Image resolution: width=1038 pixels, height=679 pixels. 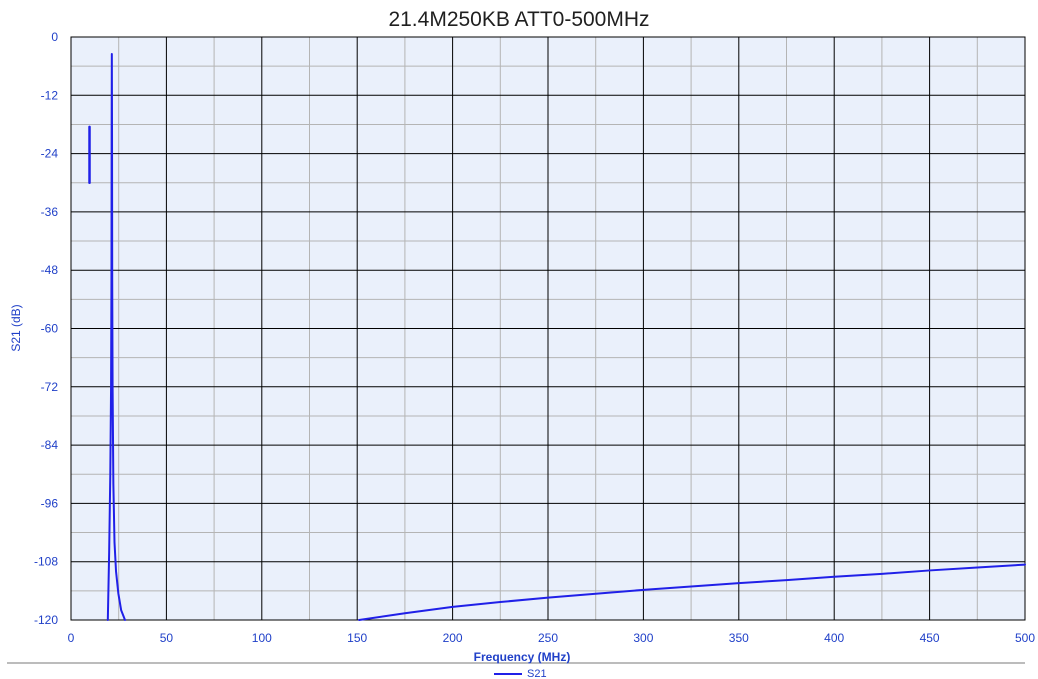 I want to click on y-tick-labels: 0 -12 -24 -36 -48 -60 -72 -84 -96 -108 -120, so click(x=46, y=328).